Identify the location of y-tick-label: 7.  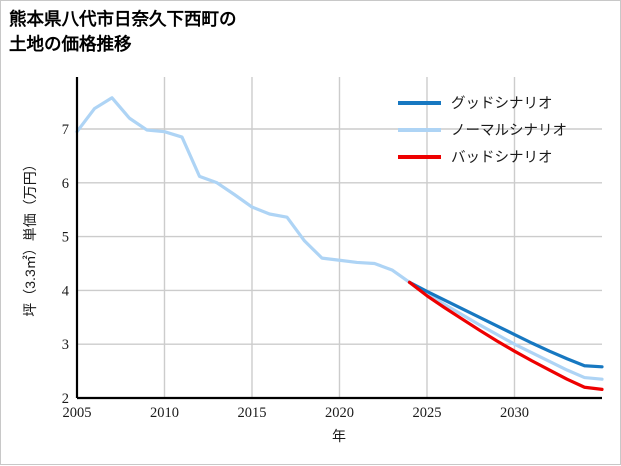
(65, 130).